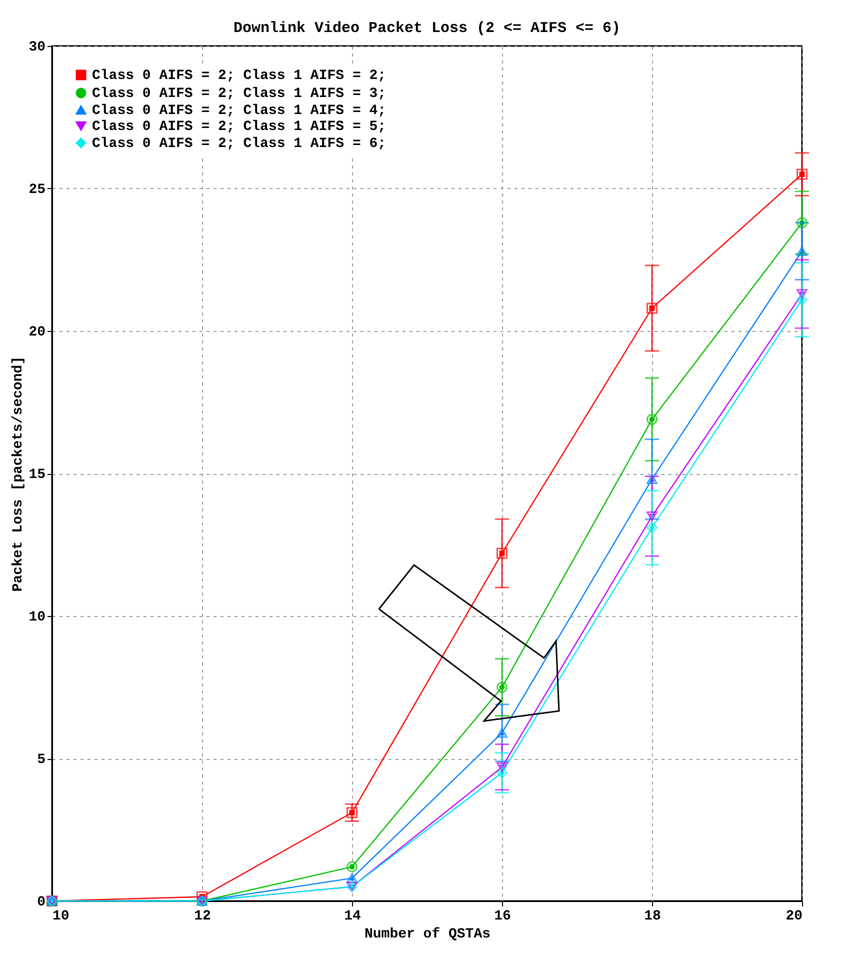  I want to click on x-tick-label: 12, so click(202, 916).